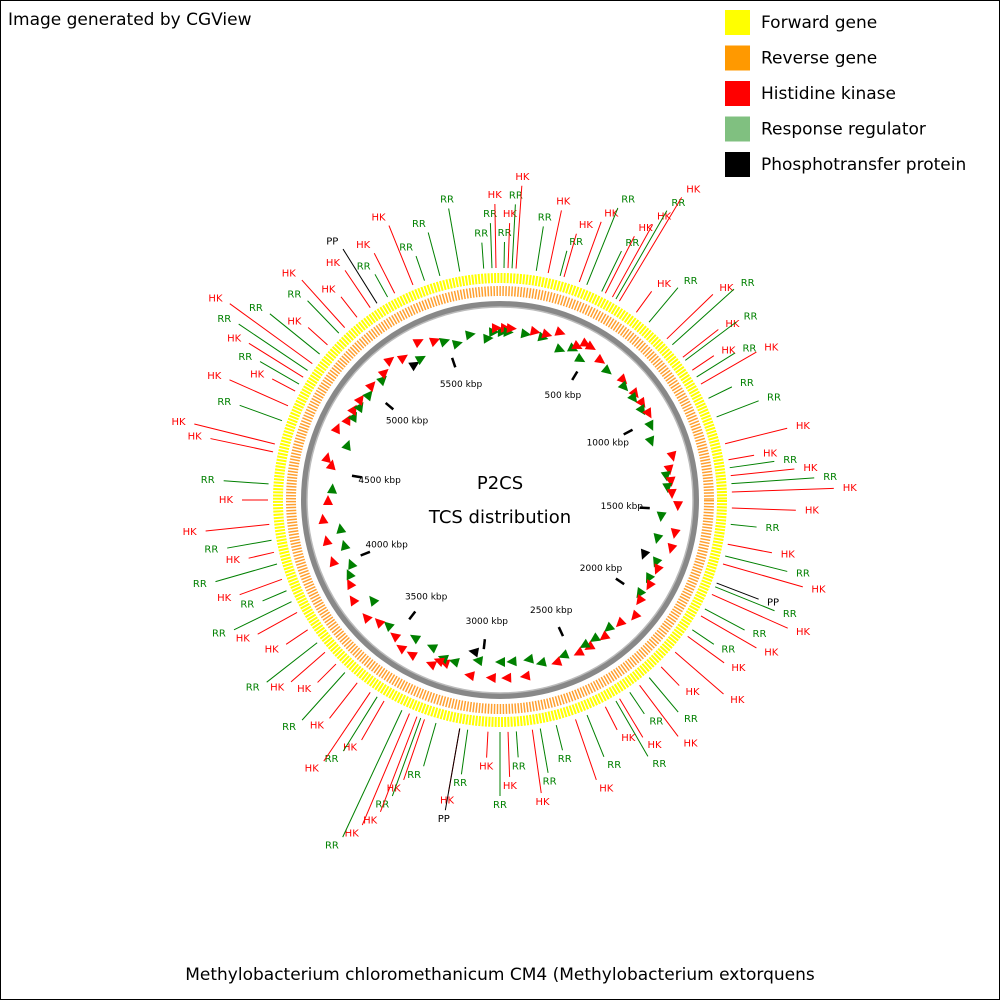  Describe the element at coordinates (551, 611) in the screenshot. I see `tick-label: 2500 kbp` at that location.